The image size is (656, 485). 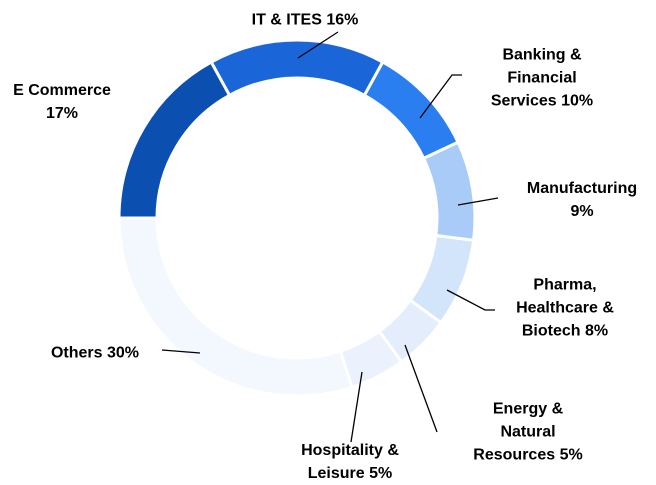 I want to click on segment-label: Hospitality & Leisure 5%, so click(x=350, y=462).